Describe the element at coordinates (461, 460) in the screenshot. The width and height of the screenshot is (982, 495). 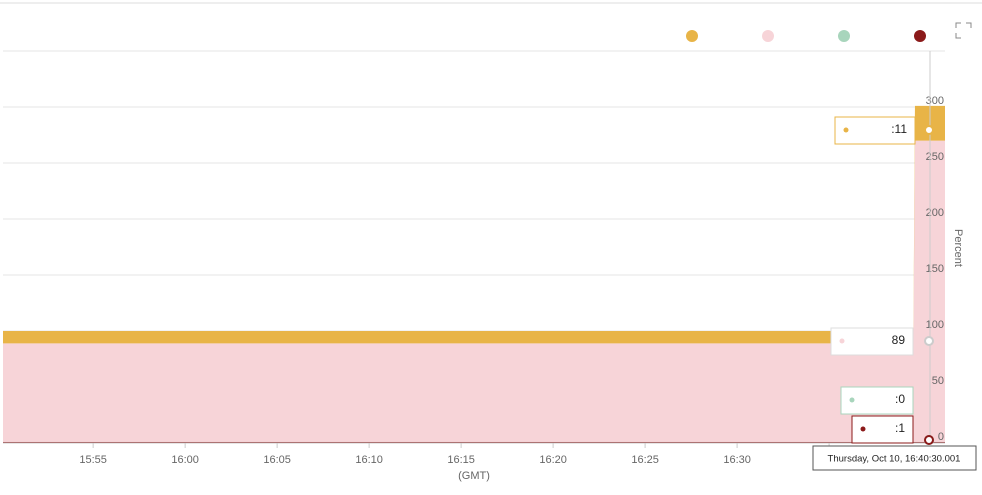
I see `x-tick-label: 16:15` at that location.